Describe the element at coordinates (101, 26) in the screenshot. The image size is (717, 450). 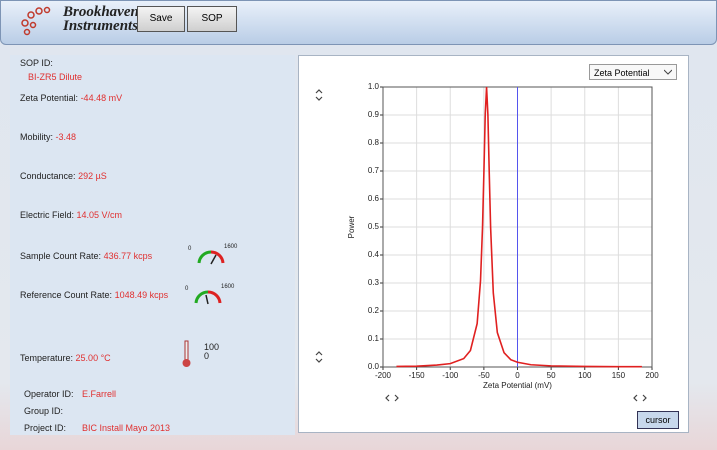
I see `logo-line: Instruments` at that location.